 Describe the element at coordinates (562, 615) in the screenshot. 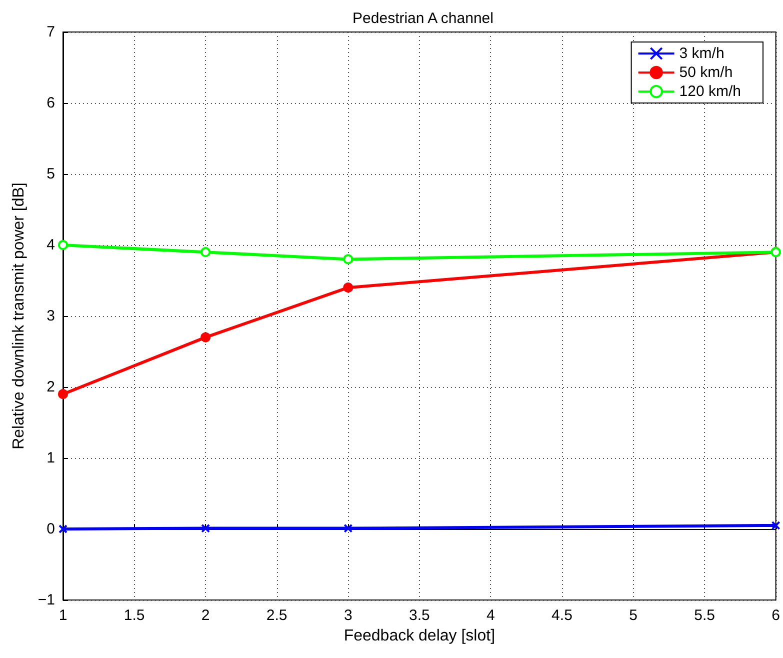

I see `x-tick-label: 4.5` at that location.